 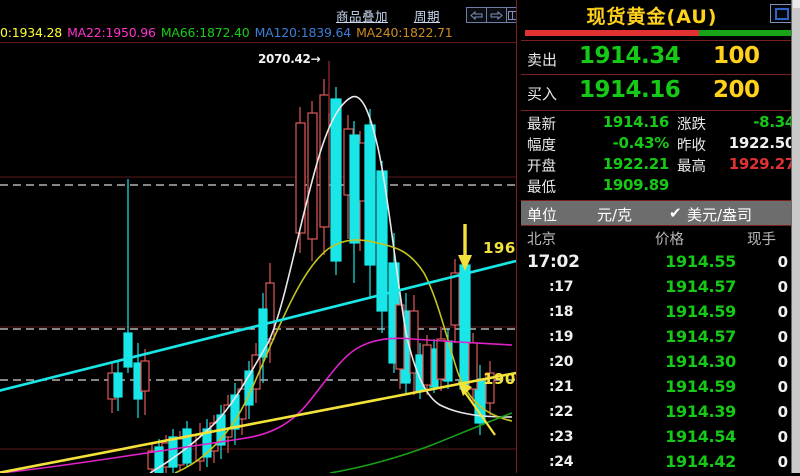 I want to click on tick-price: 1914.42, so click(x=700, y=461).